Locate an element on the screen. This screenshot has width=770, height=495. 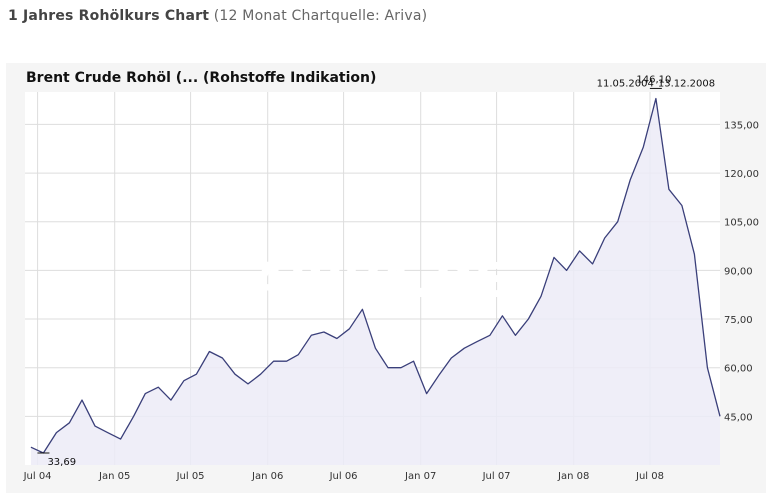
y-tick-label: 120,00 is located at coordinates (741, 174).